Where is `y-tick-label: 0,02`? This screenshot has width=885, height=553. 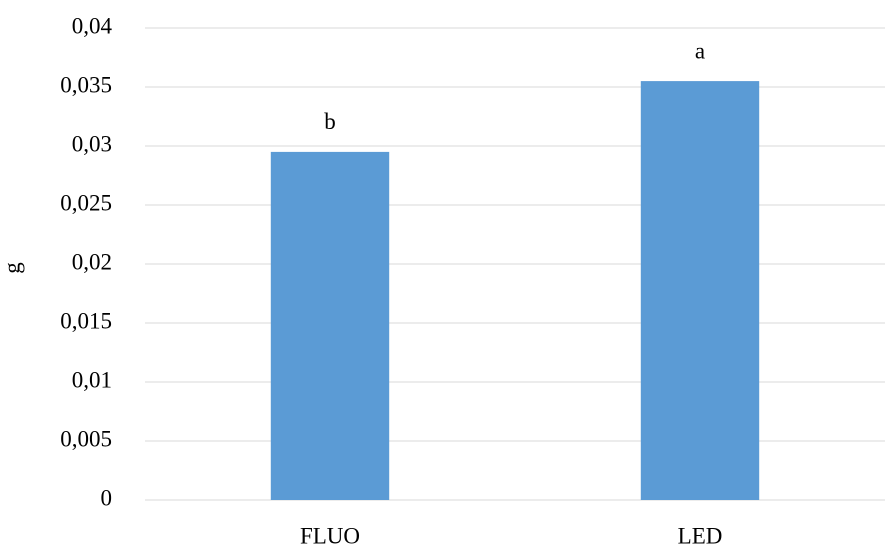 y-tick-label: 0,02 is located at coordinates (92, 261).